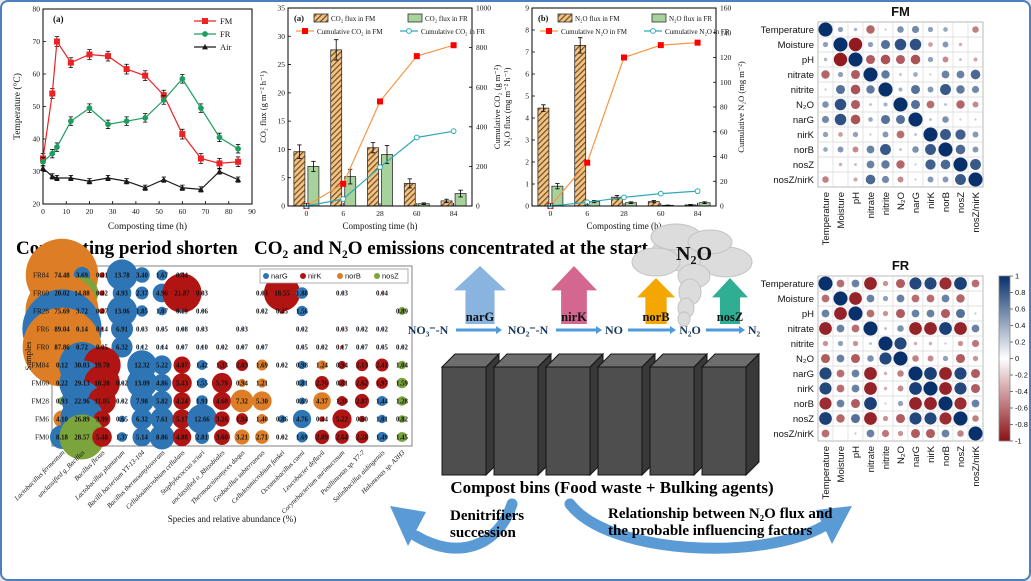 The width and height of the screenshot is (1031, 581). What do you see at coordinates (886, 457) in the screenshot?
I see `svg-text: nitrite` at bounding box center [886, 457].